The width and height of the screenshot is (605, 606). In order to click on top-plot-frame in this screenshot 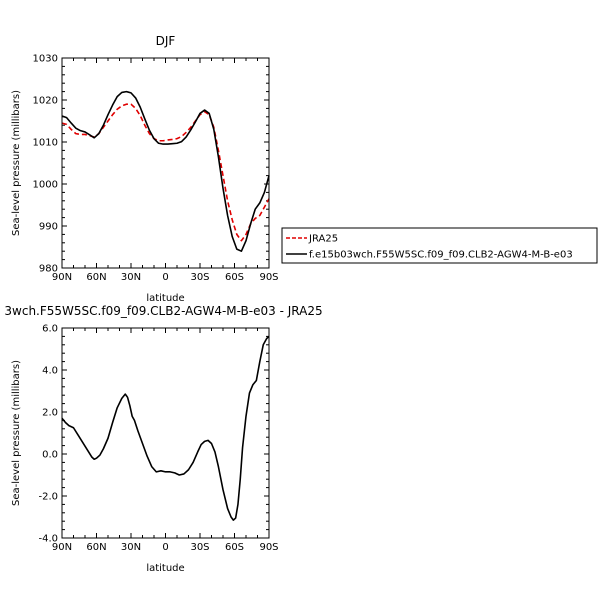, I will do `click(165, 163)`.